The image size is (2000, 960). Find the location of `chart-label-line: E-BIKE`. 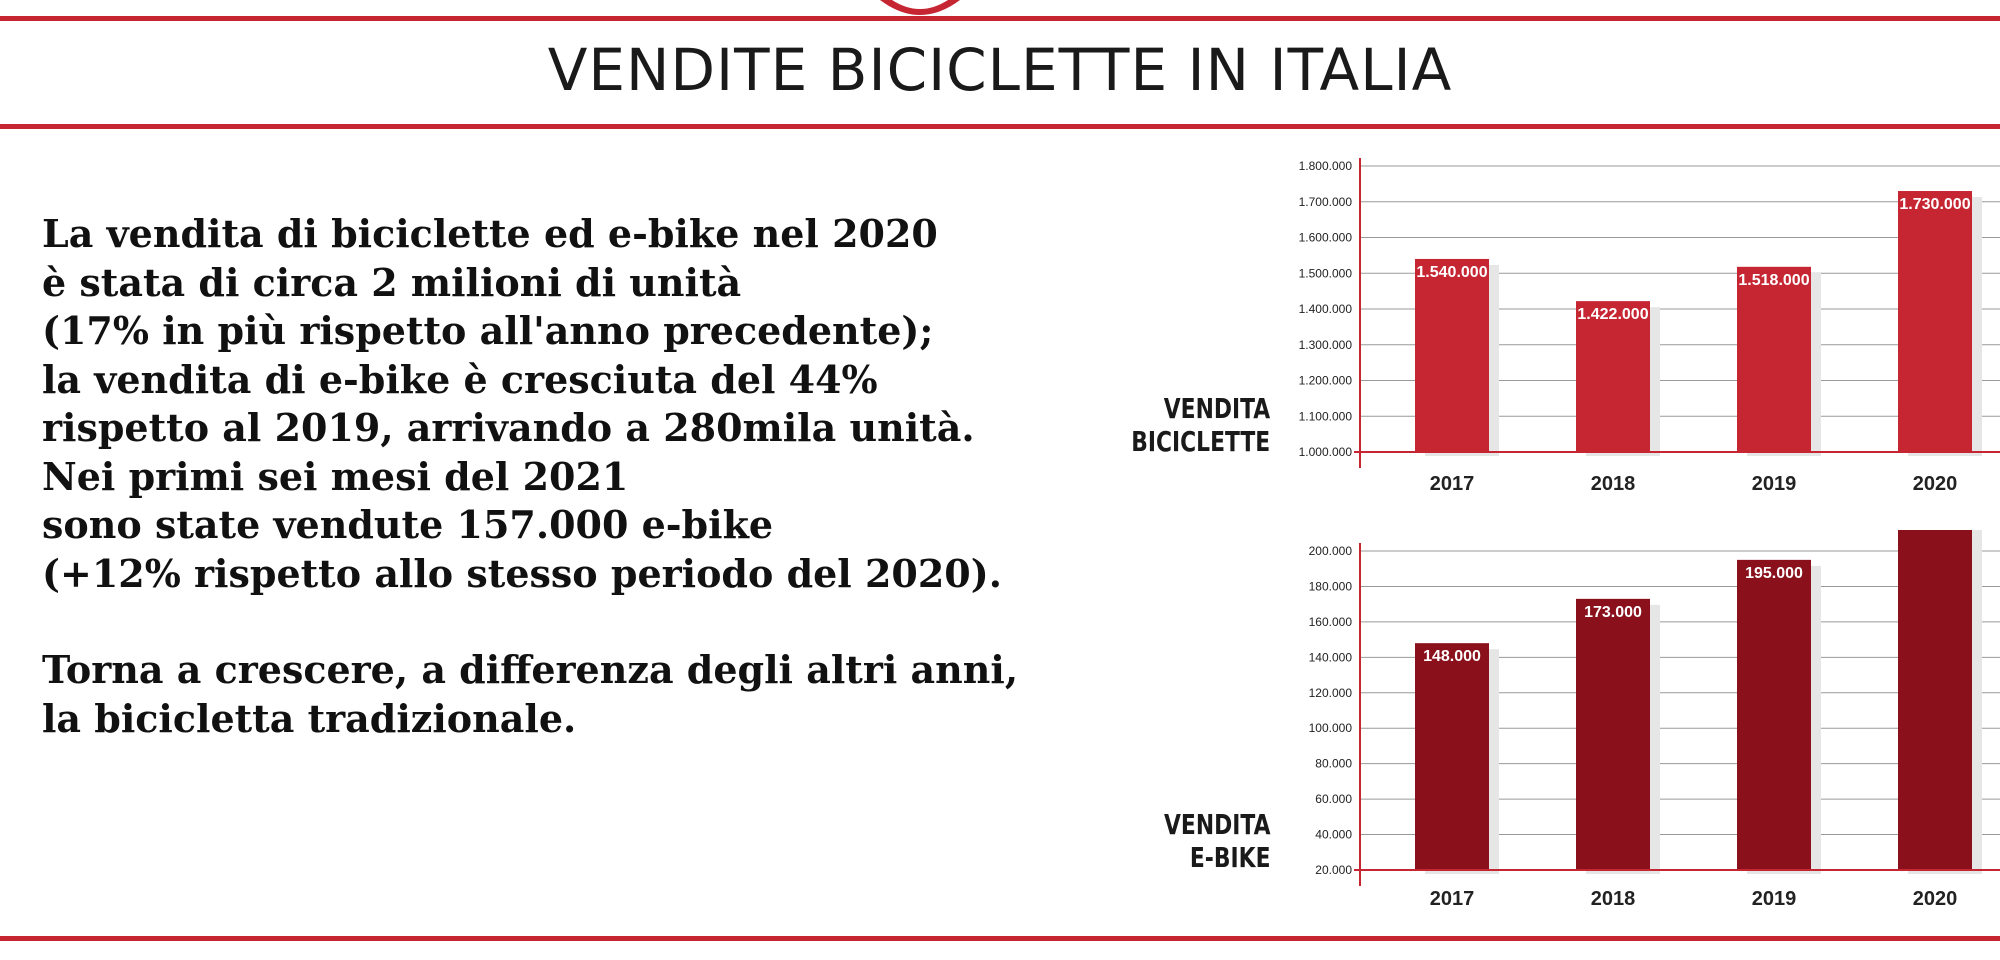

chart-label-line: E-BIKE is located at coordinates (1229, 857).